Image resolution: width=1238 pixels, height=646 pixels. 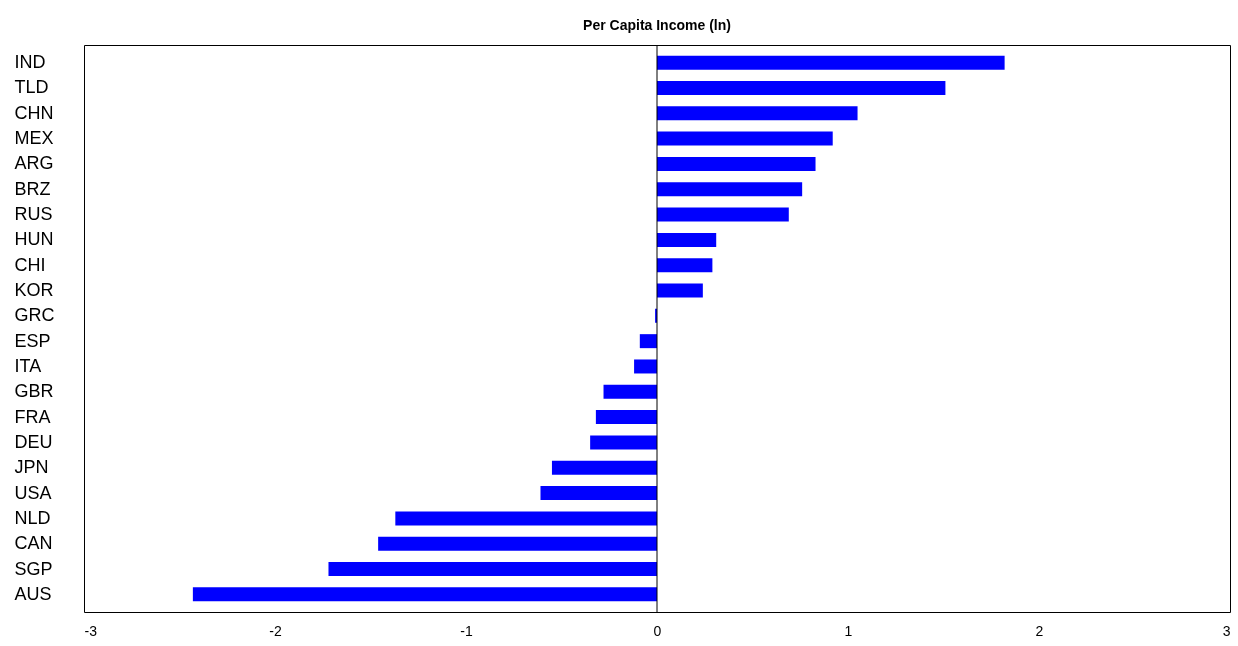 What do you see at coordinates (657, 630) in the screenshot?
I see `x-tick-label: 0` at bounding box center [657, 630].